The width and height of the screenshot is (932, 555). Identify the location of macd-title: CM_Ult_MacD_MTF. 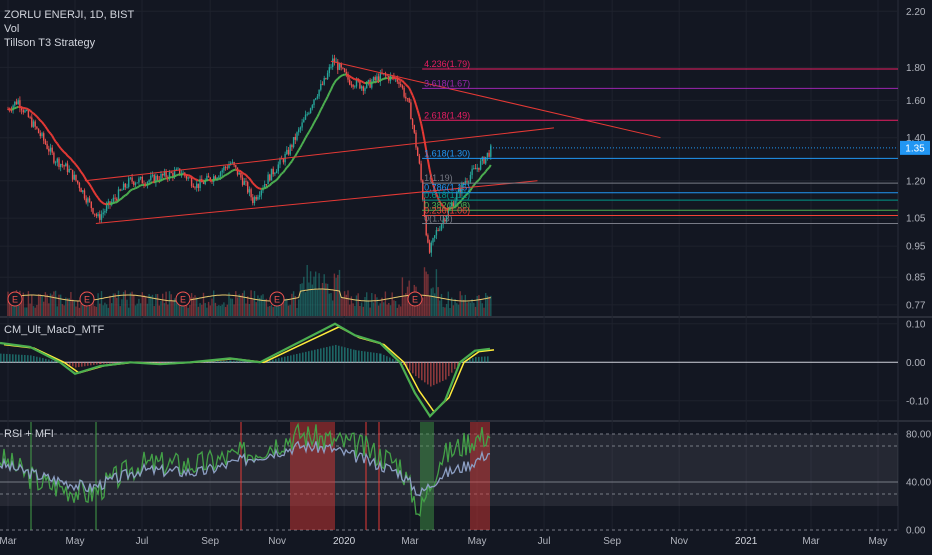
(54, 330).